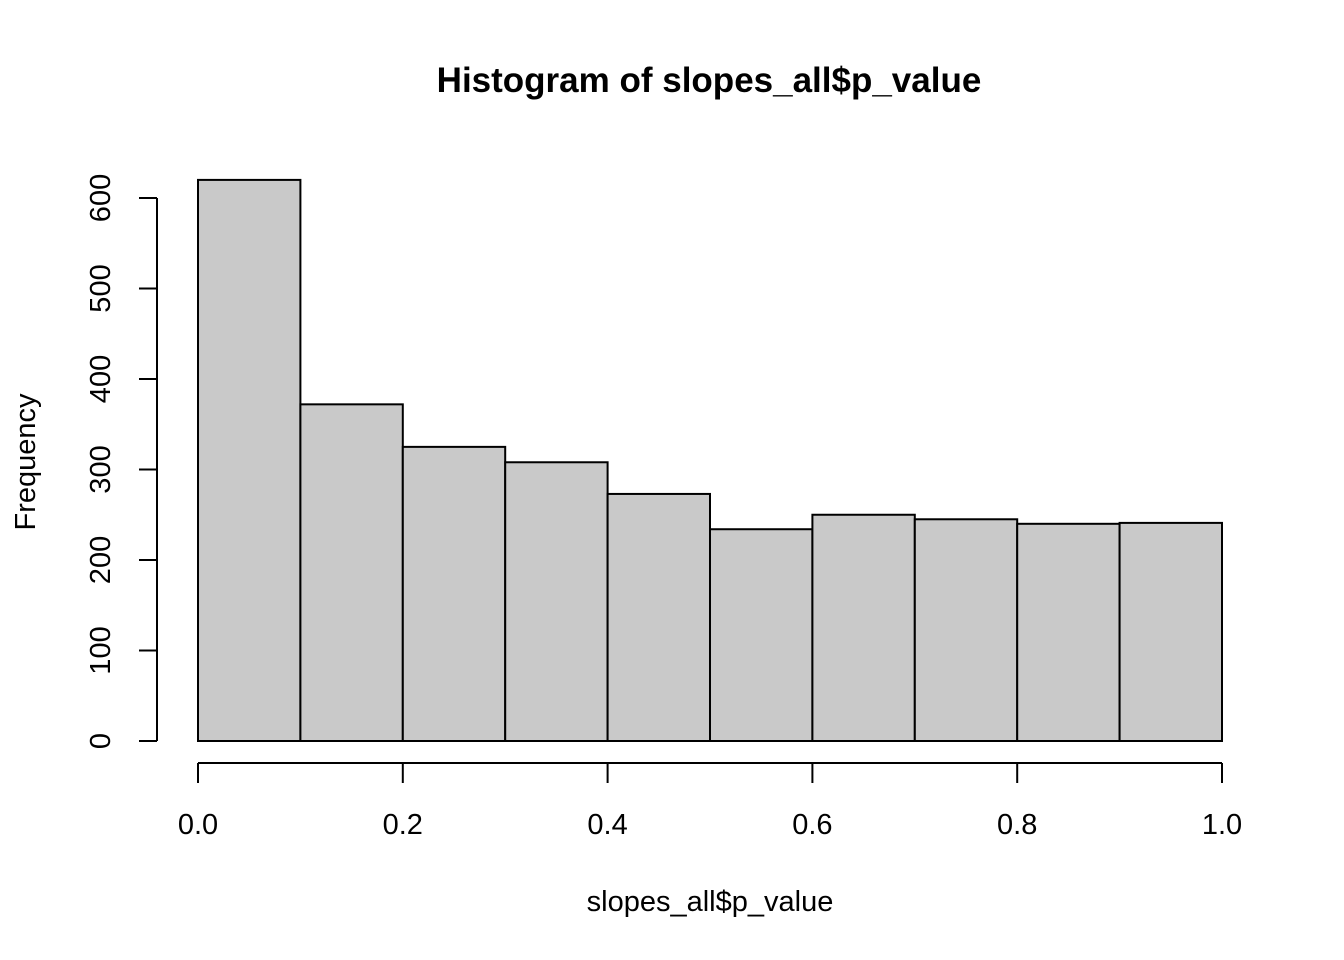 The image size is (1344, 960). I want to click on x-tick-label: 0.8, so click(1017, 825).